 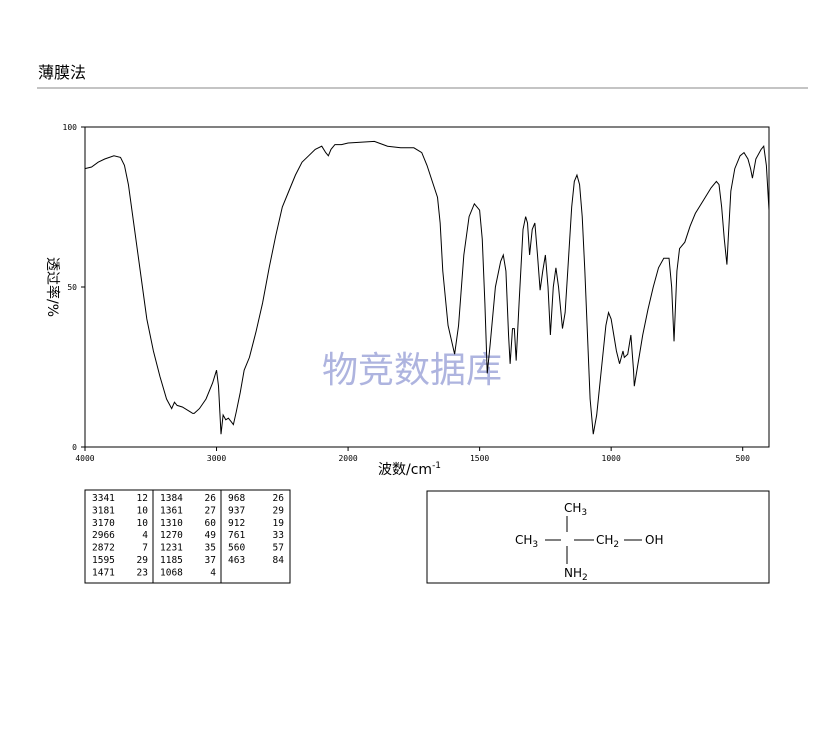 I want to click on table-cell: 3341, so click(x=103, y=498).